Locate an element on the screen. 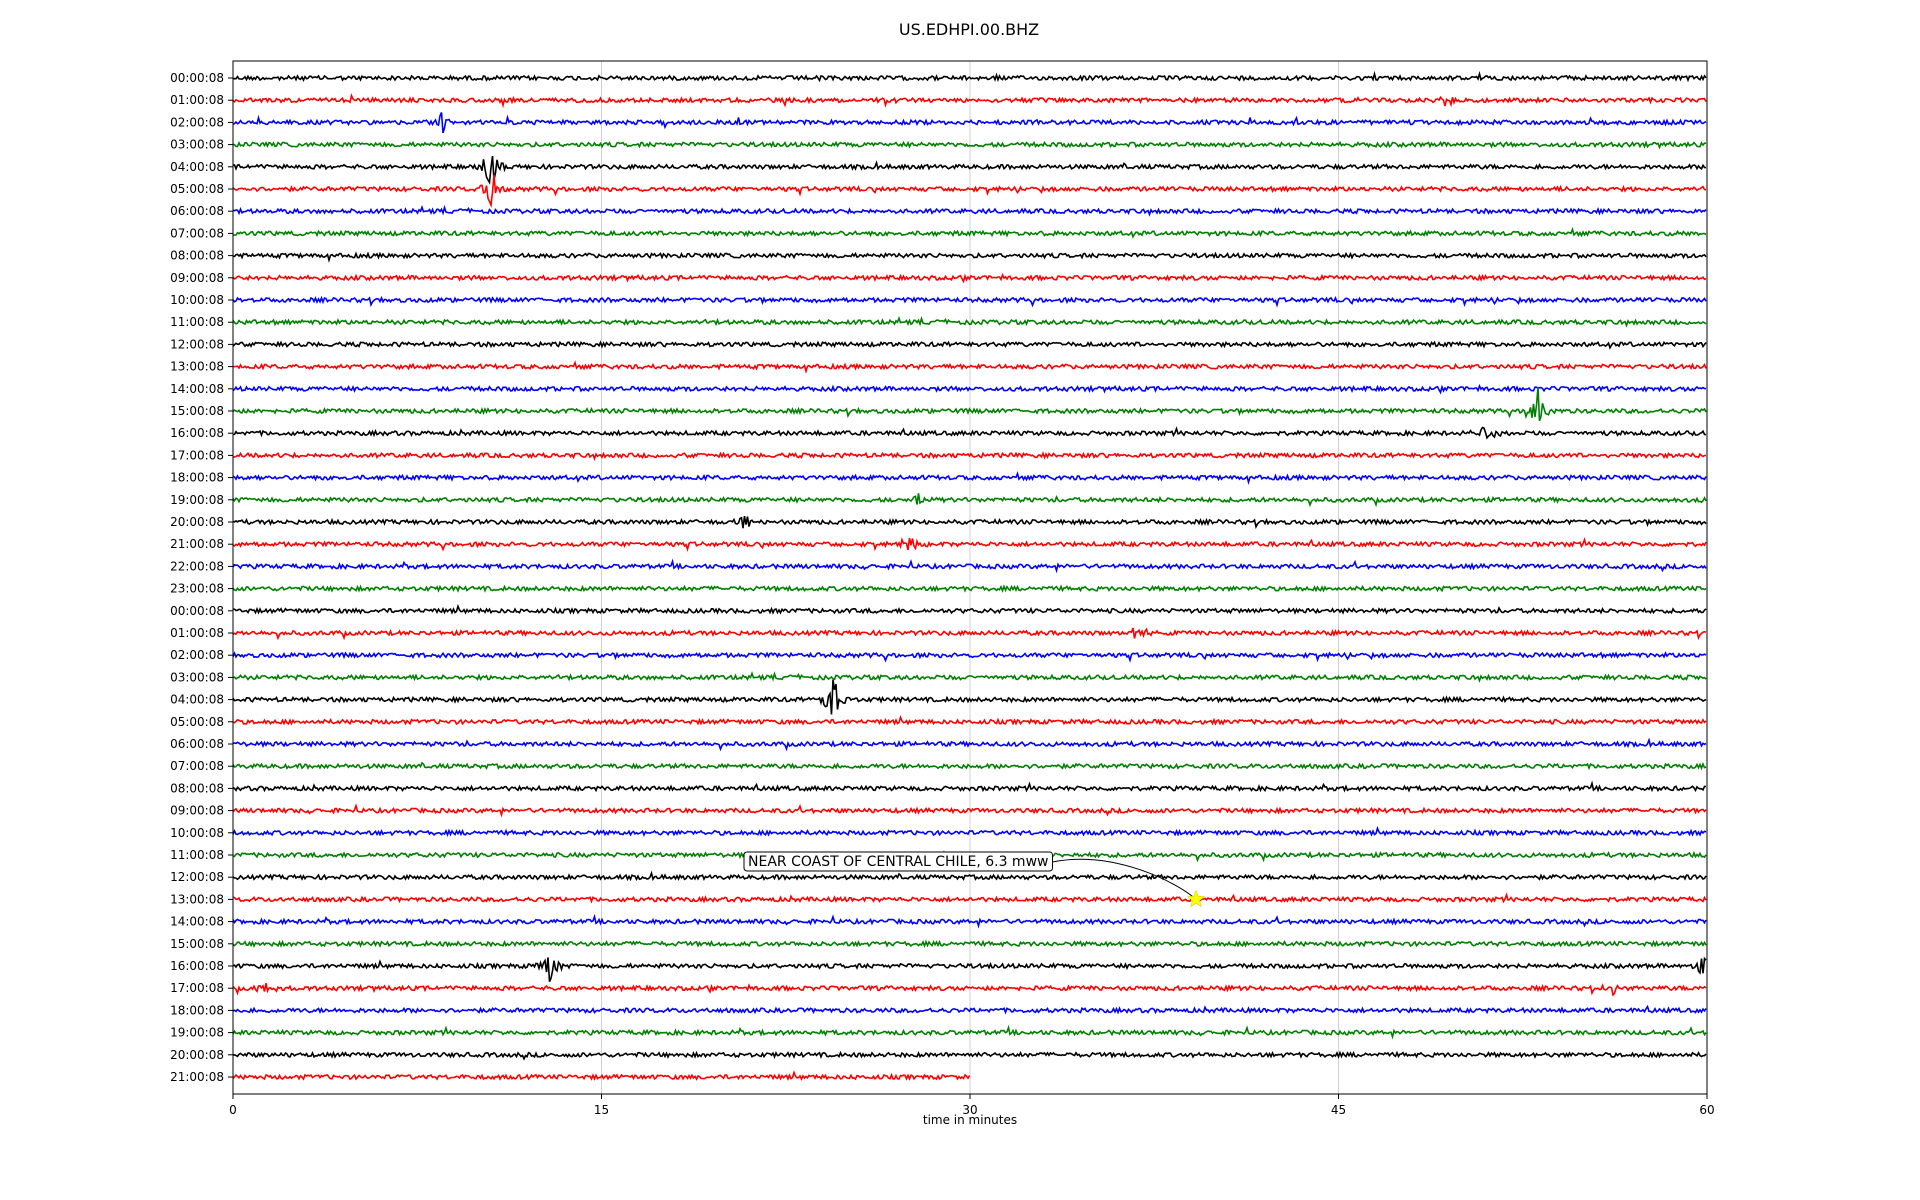 This screenshot has height=1200, width=1920. x-axis-label: time in minutes is located at coordinates (970, 1120).